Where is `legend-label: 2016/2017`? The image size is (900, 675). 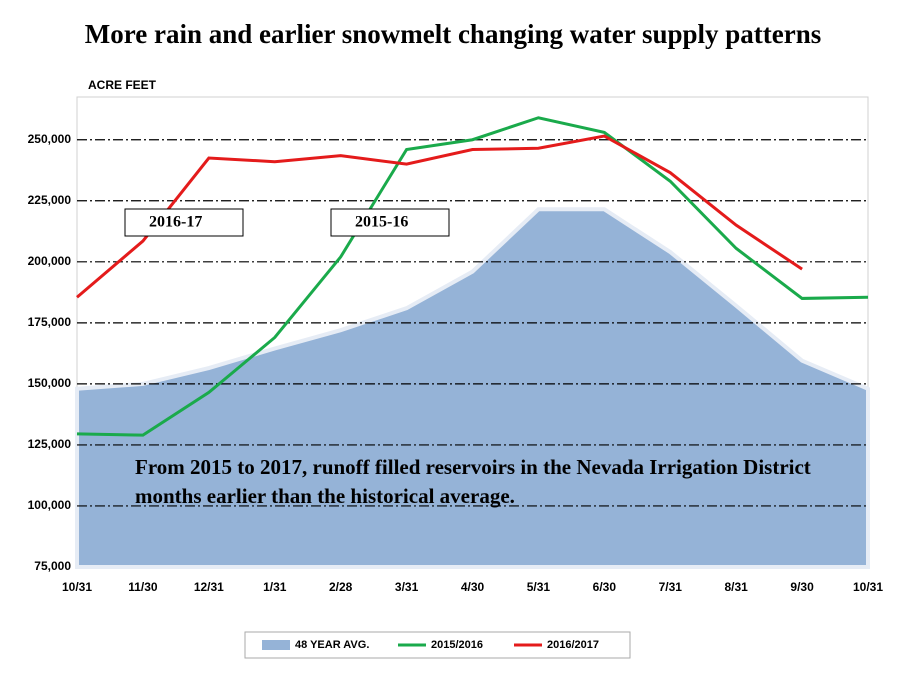
legend-label: 2016/2017 is located at coordinates (573, 645).